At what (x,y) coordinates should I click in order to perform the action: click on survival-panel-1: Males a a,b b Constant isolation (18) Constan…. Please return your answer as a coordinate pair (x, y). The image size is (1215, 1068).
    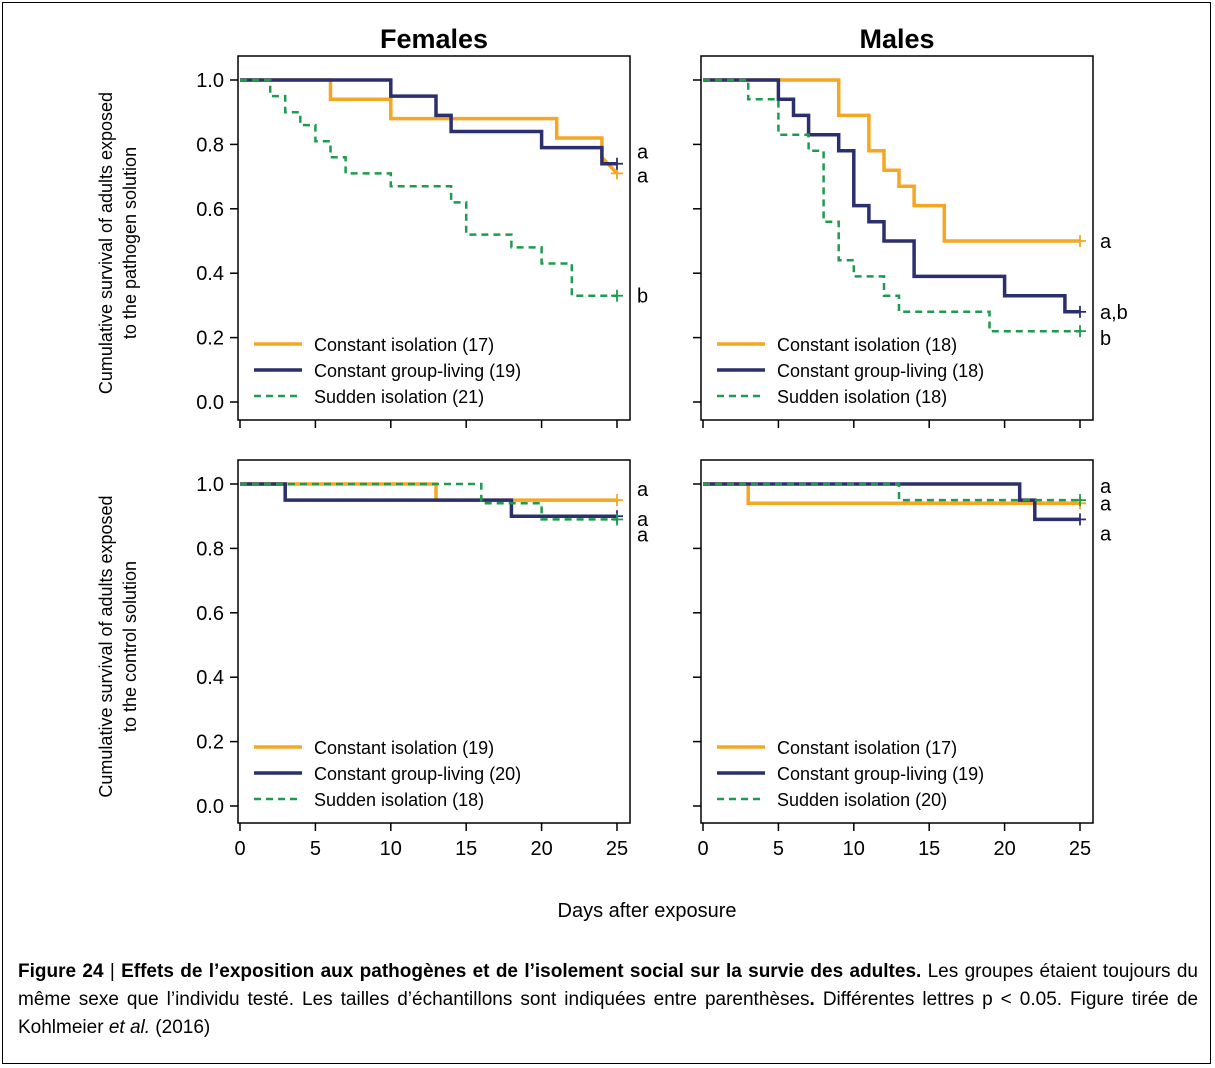
    Looking at the image, I should click on (910, 226).